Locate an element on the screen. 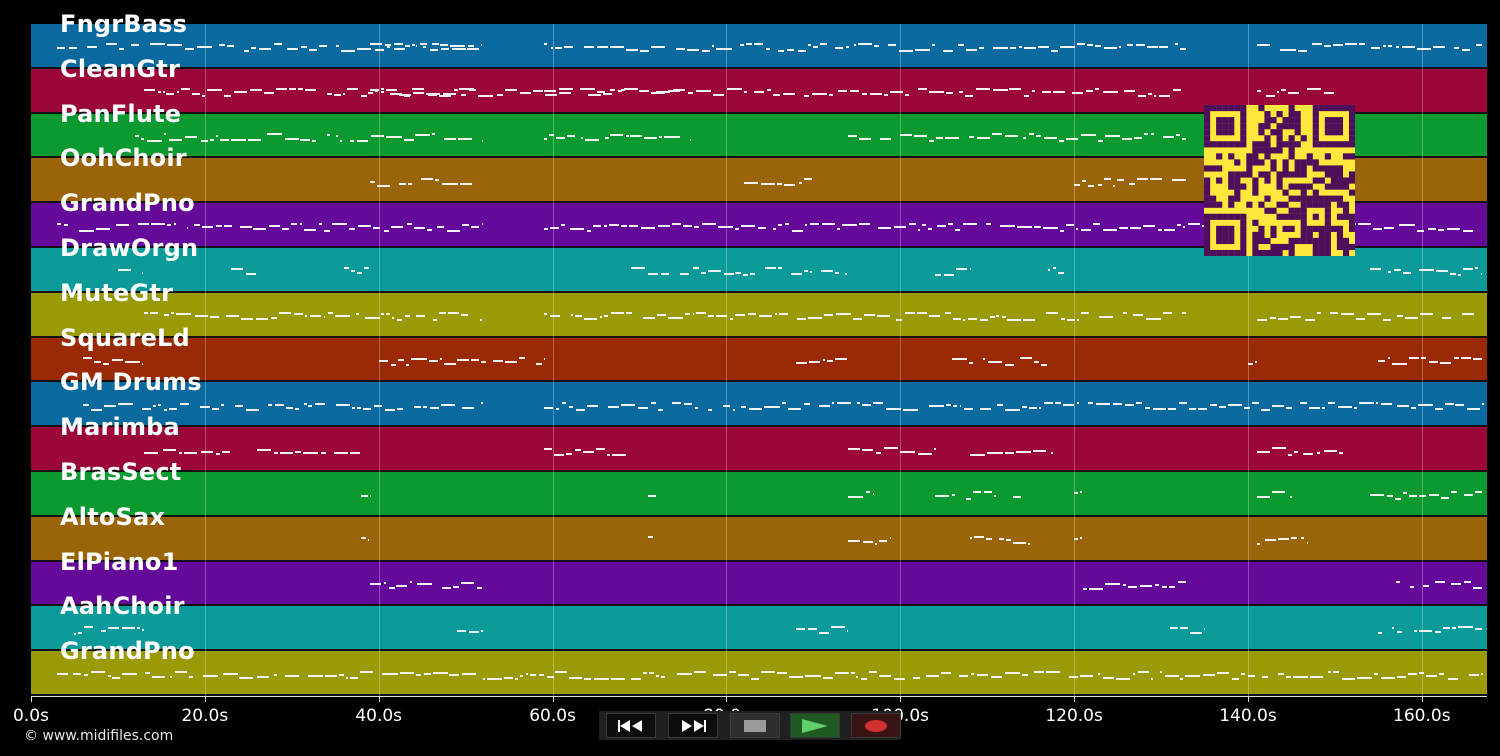 Image resolution: width=1500 pixels, height=756 pixels. axis-tick-label: 160.0s is located at coordinates (1422, 716).